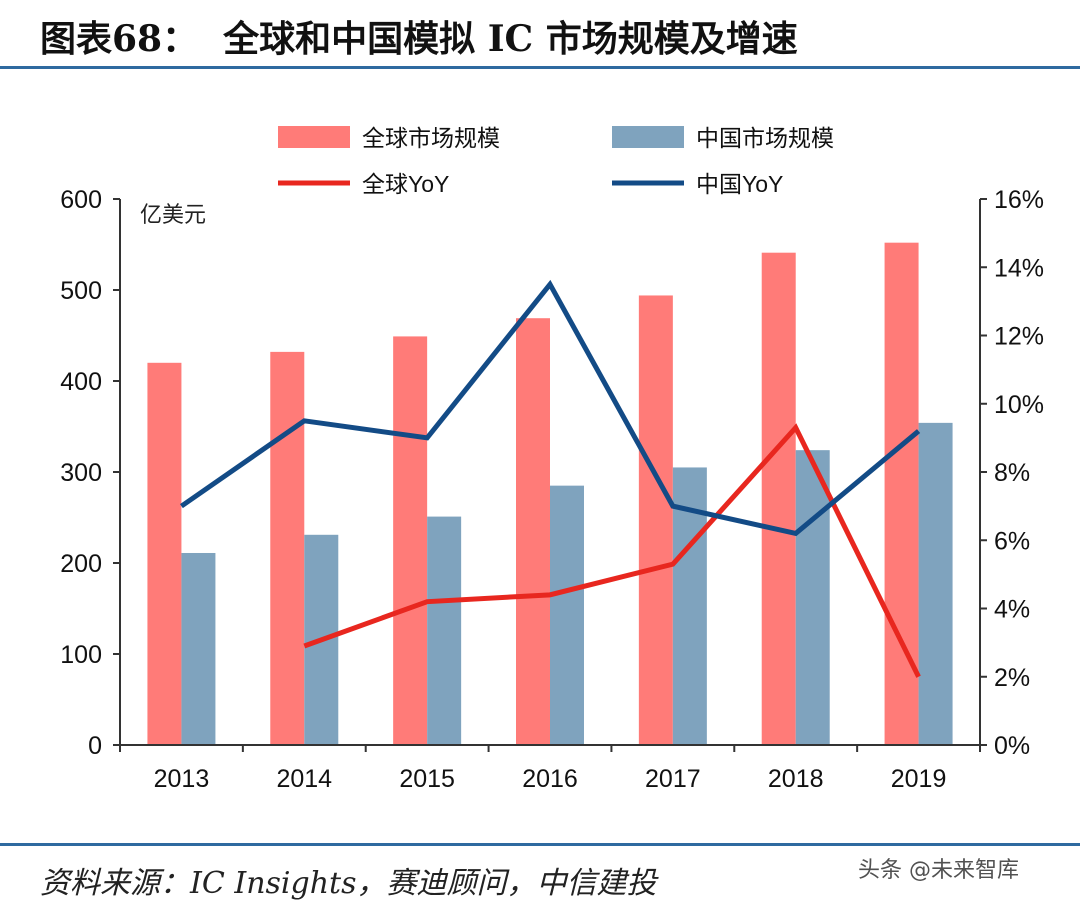 Image resolution: width=1080 pixels, height=905 pixels. I want to click on x-tick-label: 2017, so click(673, 779).